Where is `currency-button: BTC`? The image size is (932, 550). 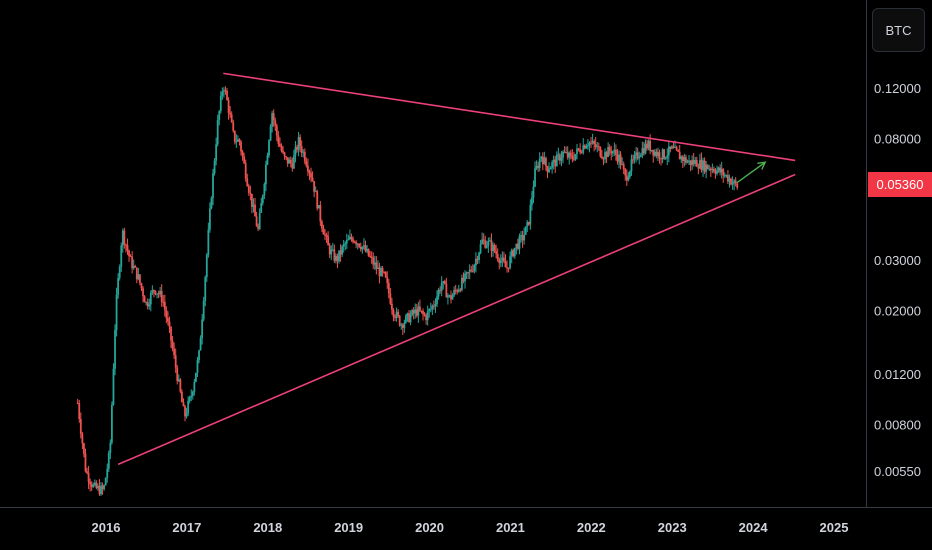
currency-button: BTC is located at coordinates (898, 30).